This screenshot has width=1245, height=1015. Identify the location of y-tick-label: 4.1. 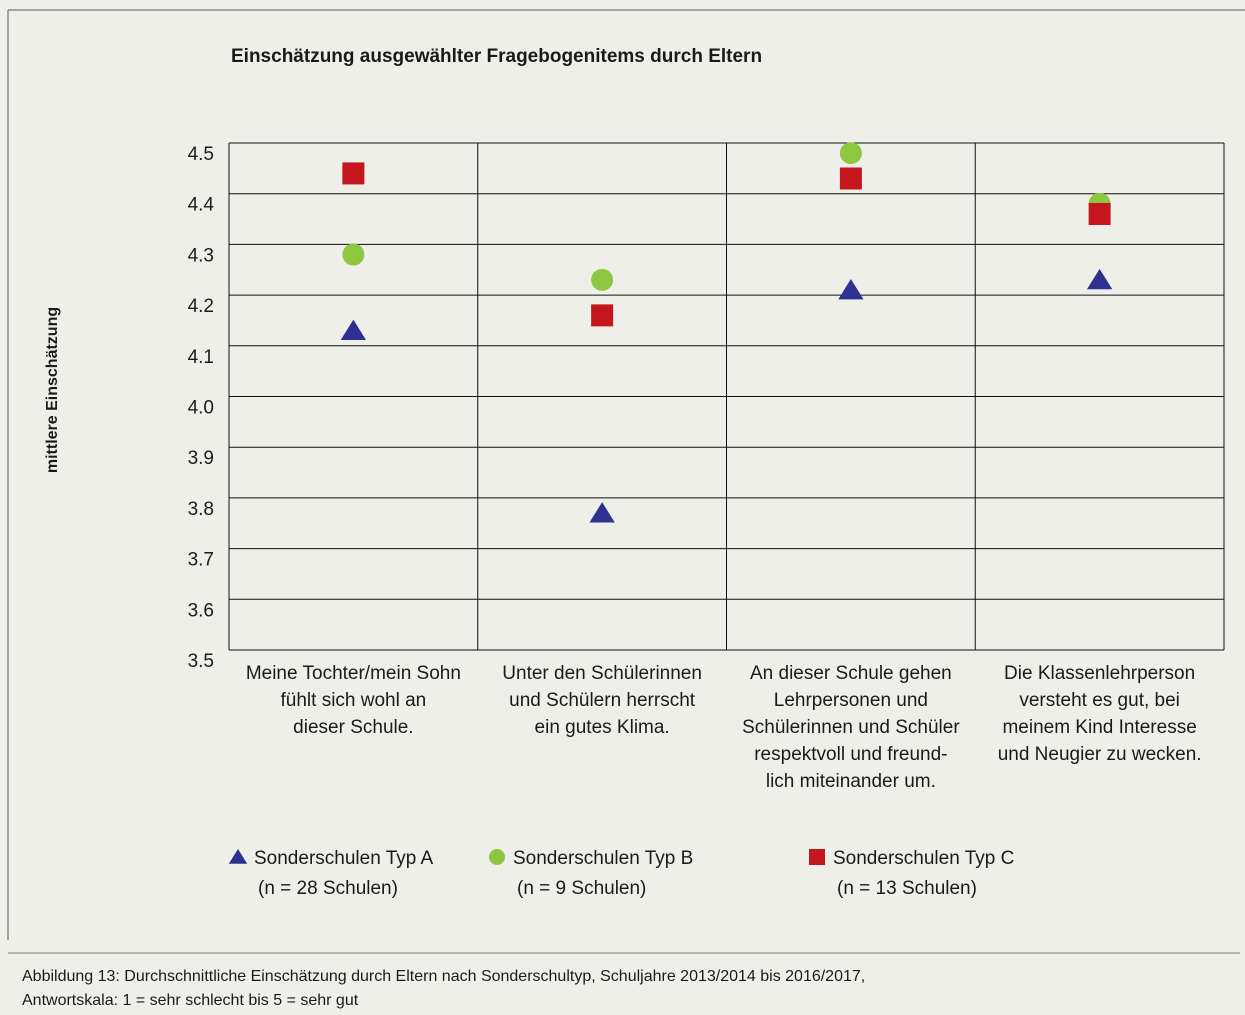
(201, 357).